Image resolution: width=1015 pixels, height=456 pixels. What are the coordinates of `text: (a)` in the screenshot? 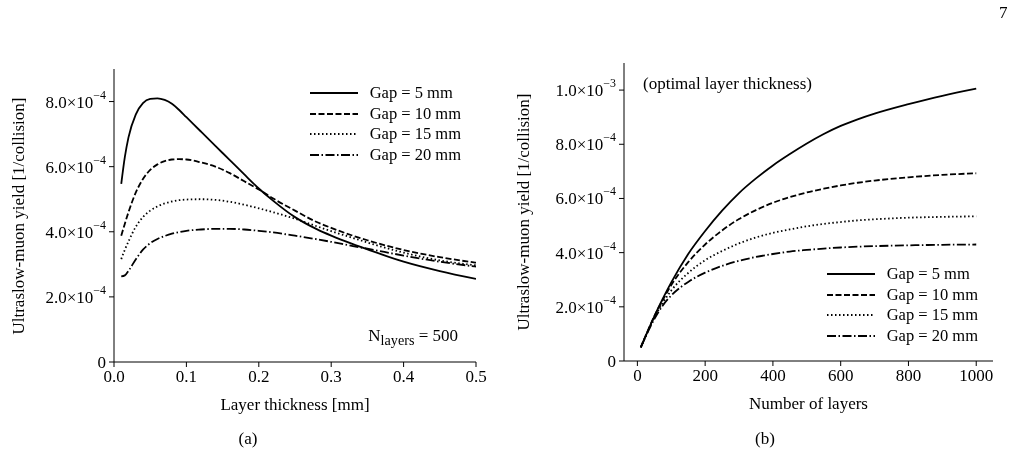 It's located at (248, 439).